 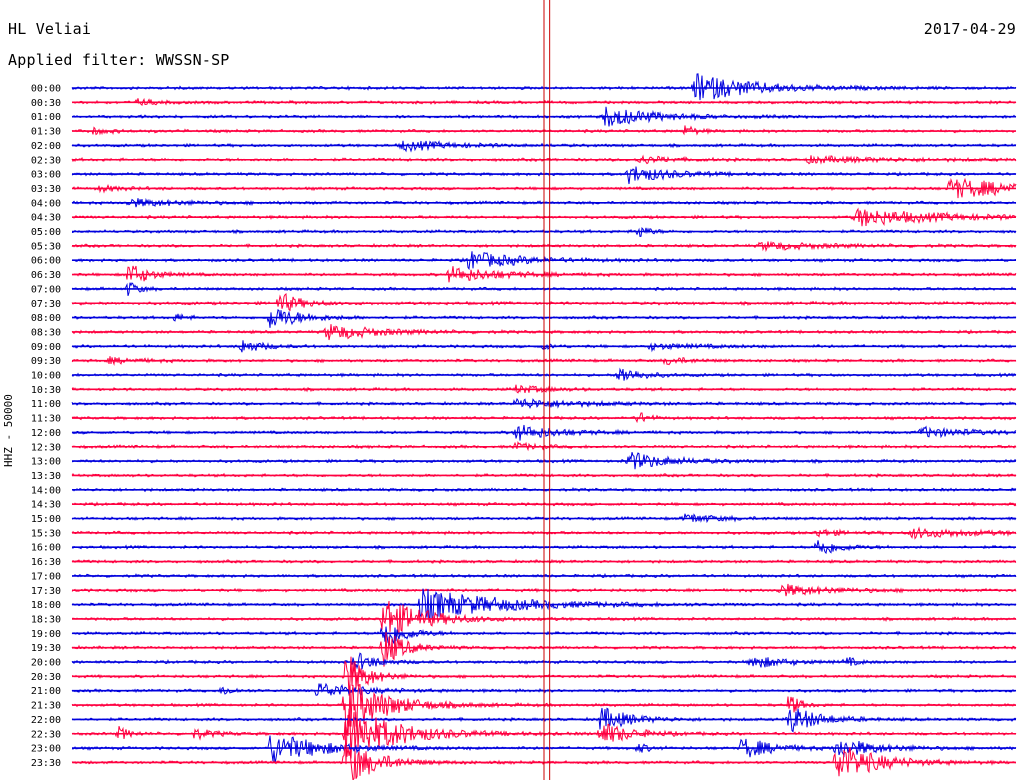 I want to click on filter-label: Applied filter: WWSSN-SP, so click(x=119, y=60).